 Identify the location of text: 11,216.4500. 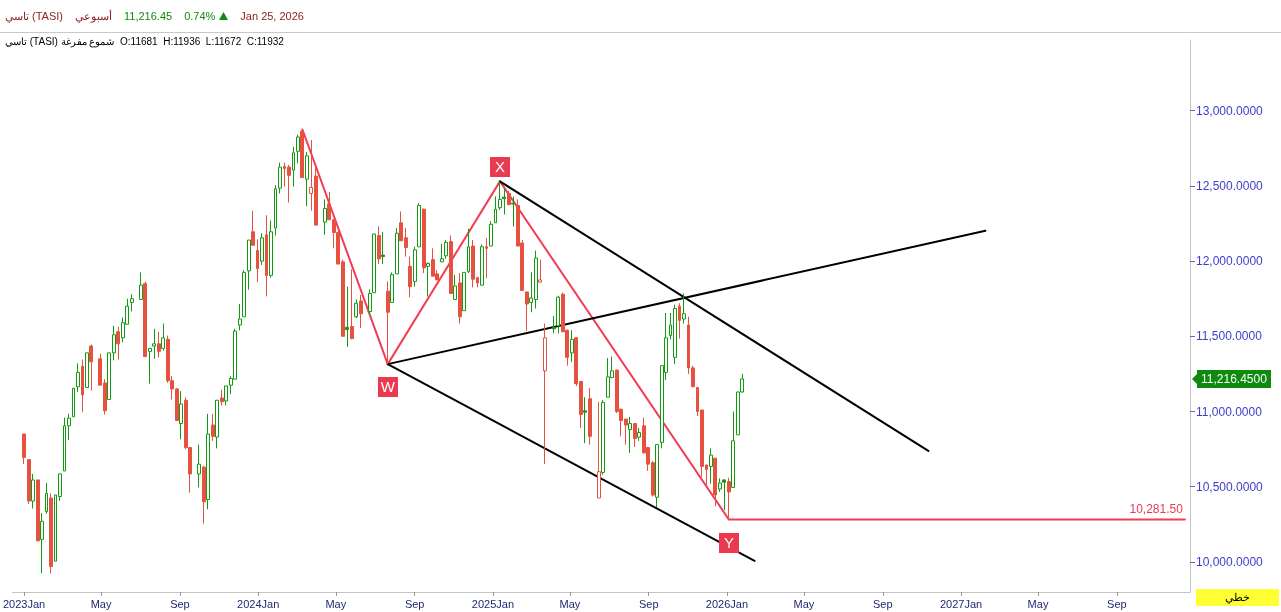
(1234, 378).